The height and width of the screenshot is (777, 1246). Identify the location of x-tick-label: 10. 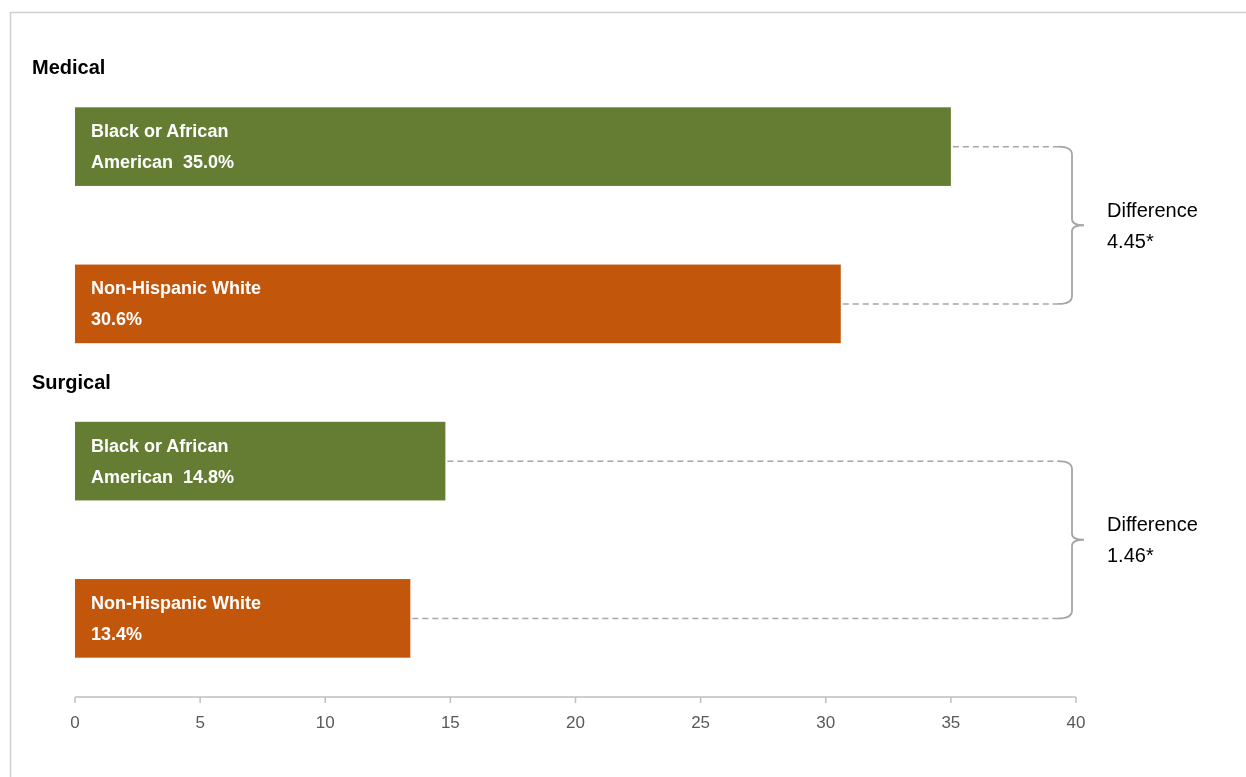
(325, 722).